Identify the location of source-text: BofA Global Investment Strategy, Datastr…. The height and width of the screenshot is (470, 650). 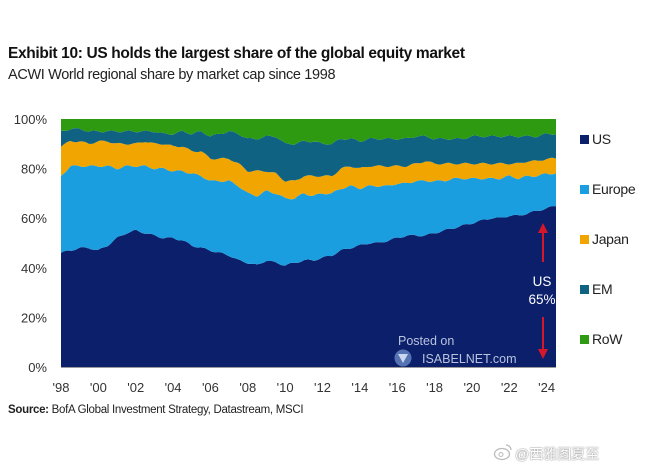
(177, 410).